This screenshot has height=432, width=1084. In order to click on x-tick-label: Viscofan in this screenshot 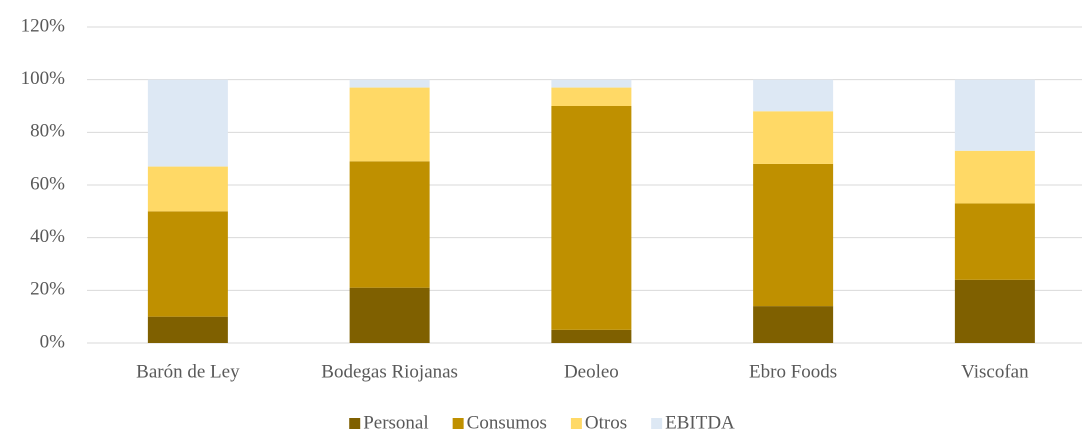, I will do `click(995, 371)`.